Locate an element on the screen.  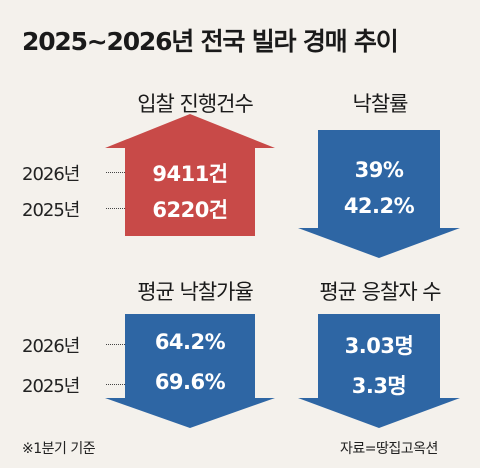
row-label-2026-top: 2026년 is located at coordinates (51, 174).